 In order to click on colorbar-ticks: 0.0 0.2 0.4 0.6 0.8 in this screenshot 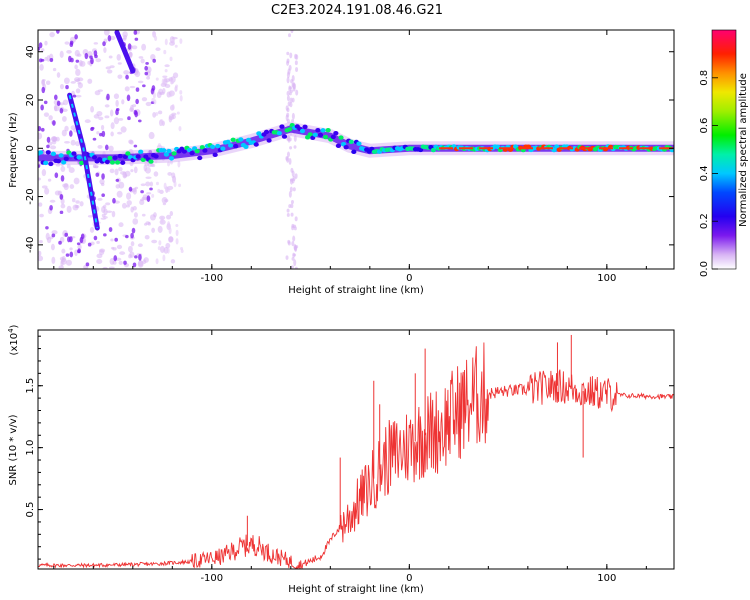, I will do `click(708, 173)`.